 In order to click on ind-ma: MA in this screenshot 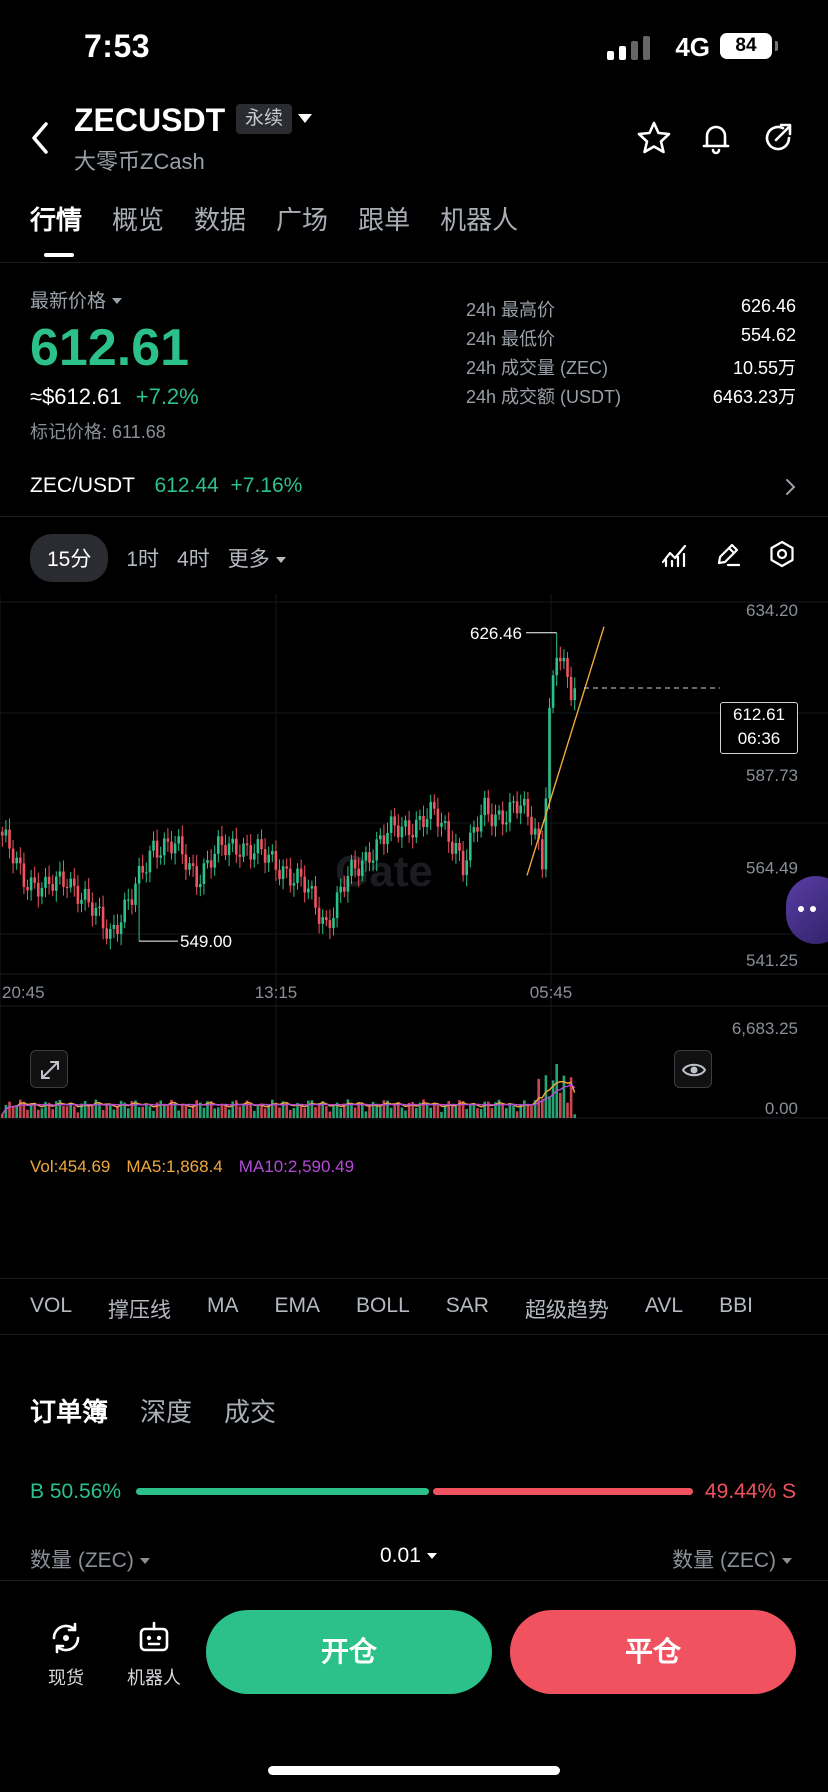, I will do `click(223, 1305)`.